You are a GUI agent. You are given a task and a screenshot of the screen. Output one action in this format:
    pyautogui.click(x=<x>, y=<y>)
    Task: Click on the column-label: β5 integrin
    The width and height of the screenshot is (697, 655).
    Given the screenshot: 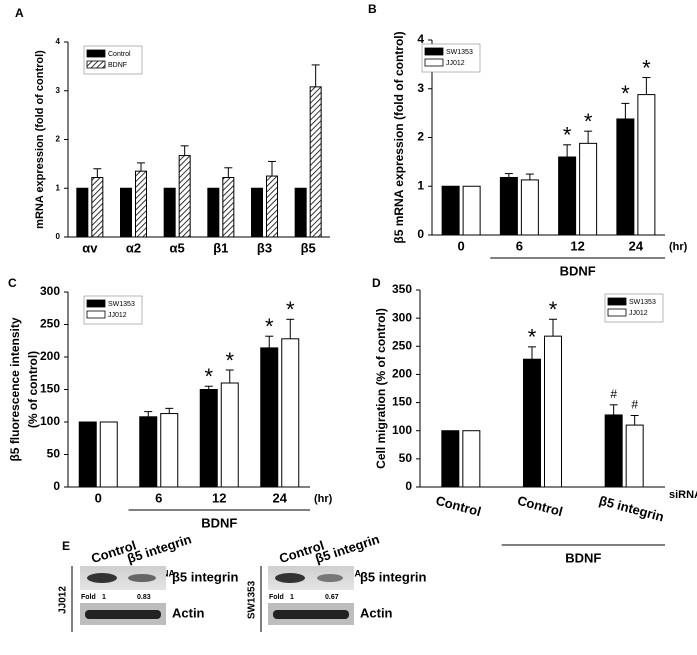 What is the action you would take?
    pyautogui.click(x=347, y=548)
    